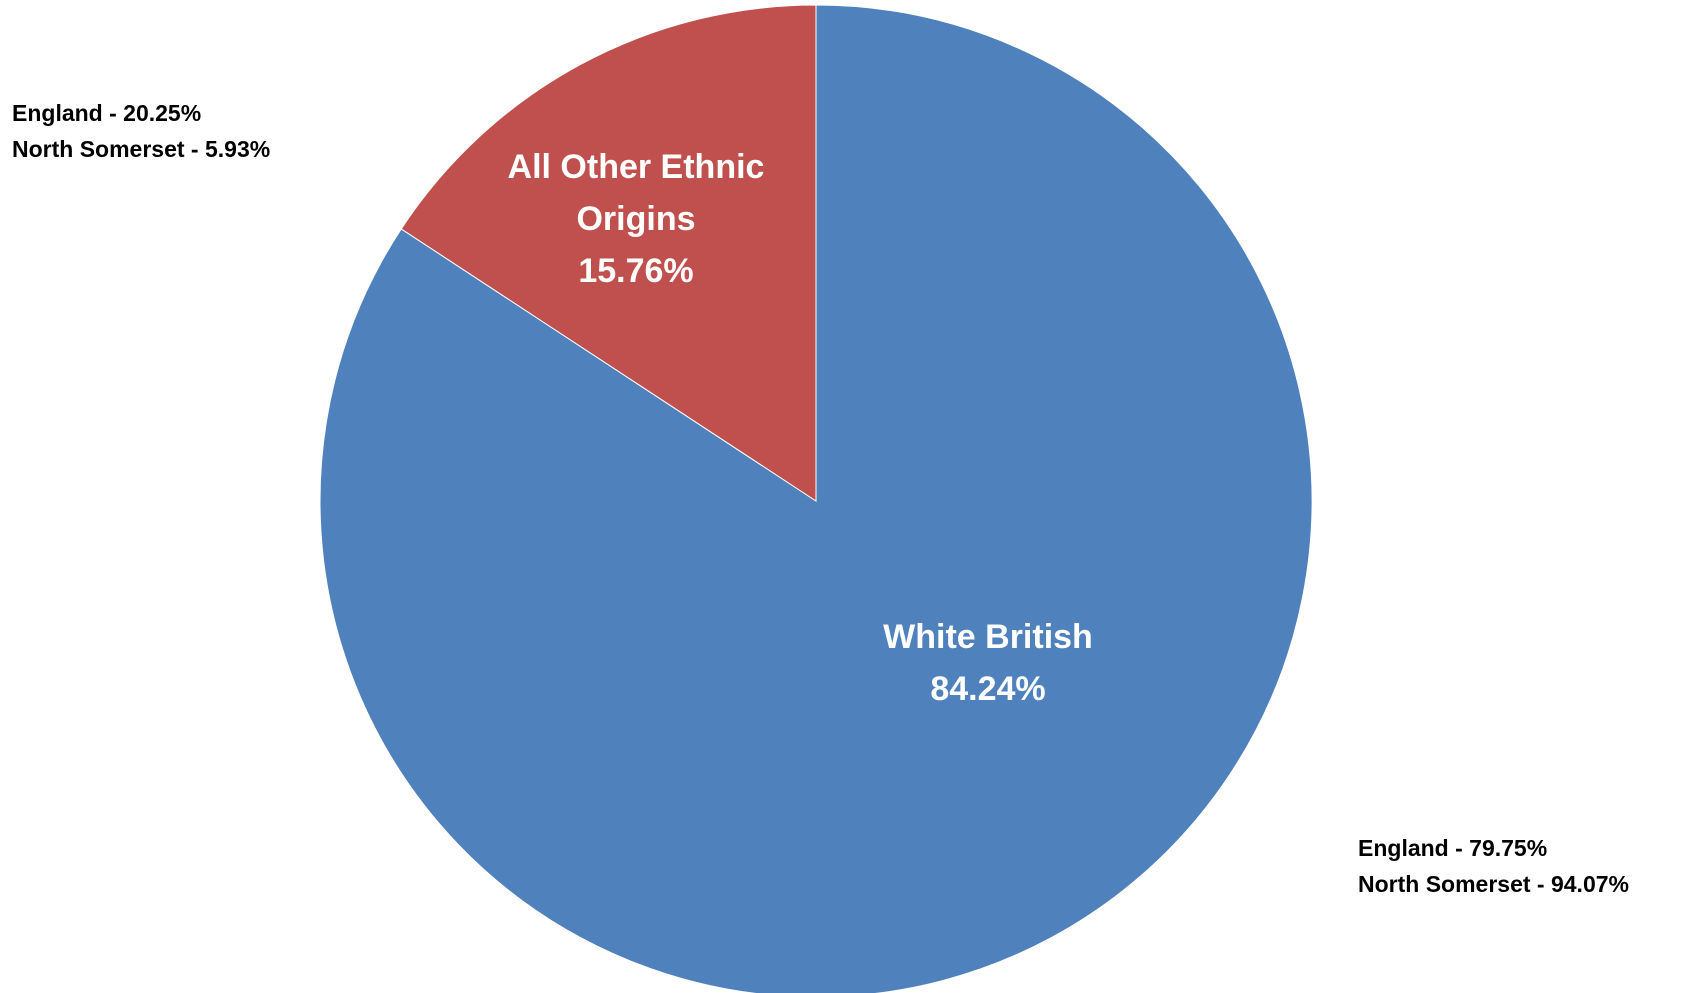 The width and height of the screenshot is (1703, 993). I want to click on annotation-other-england: England - 20.25%, so click(107, 113).